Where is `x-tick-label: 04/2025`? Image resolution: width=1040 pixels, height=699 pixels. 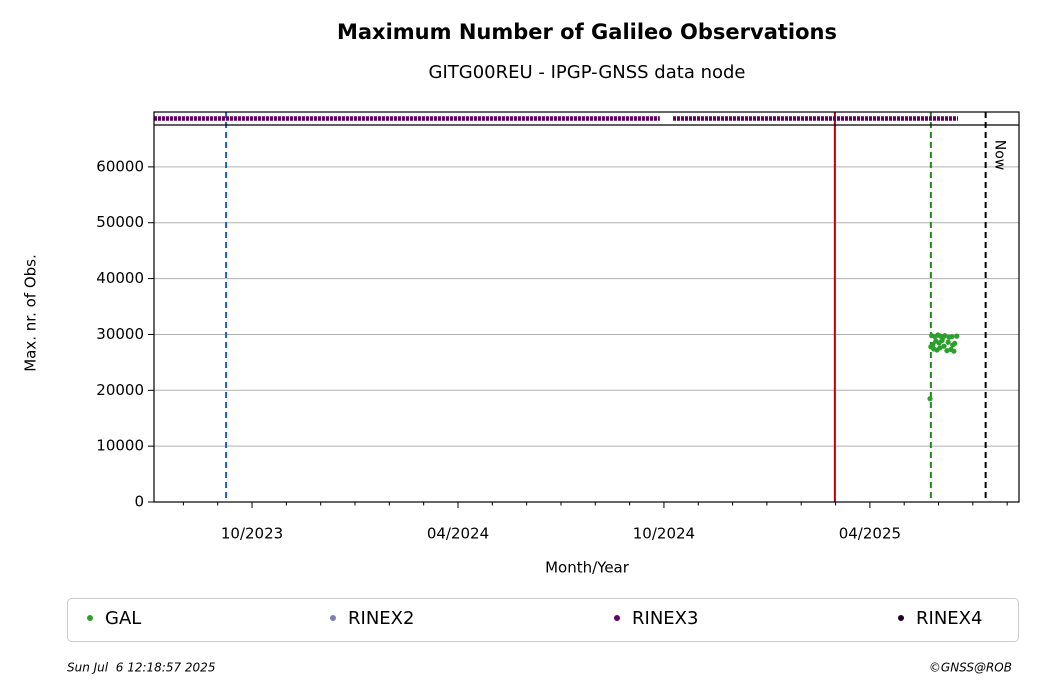
x-tick-label: 04/2025 is located at coordinates (870, 534).